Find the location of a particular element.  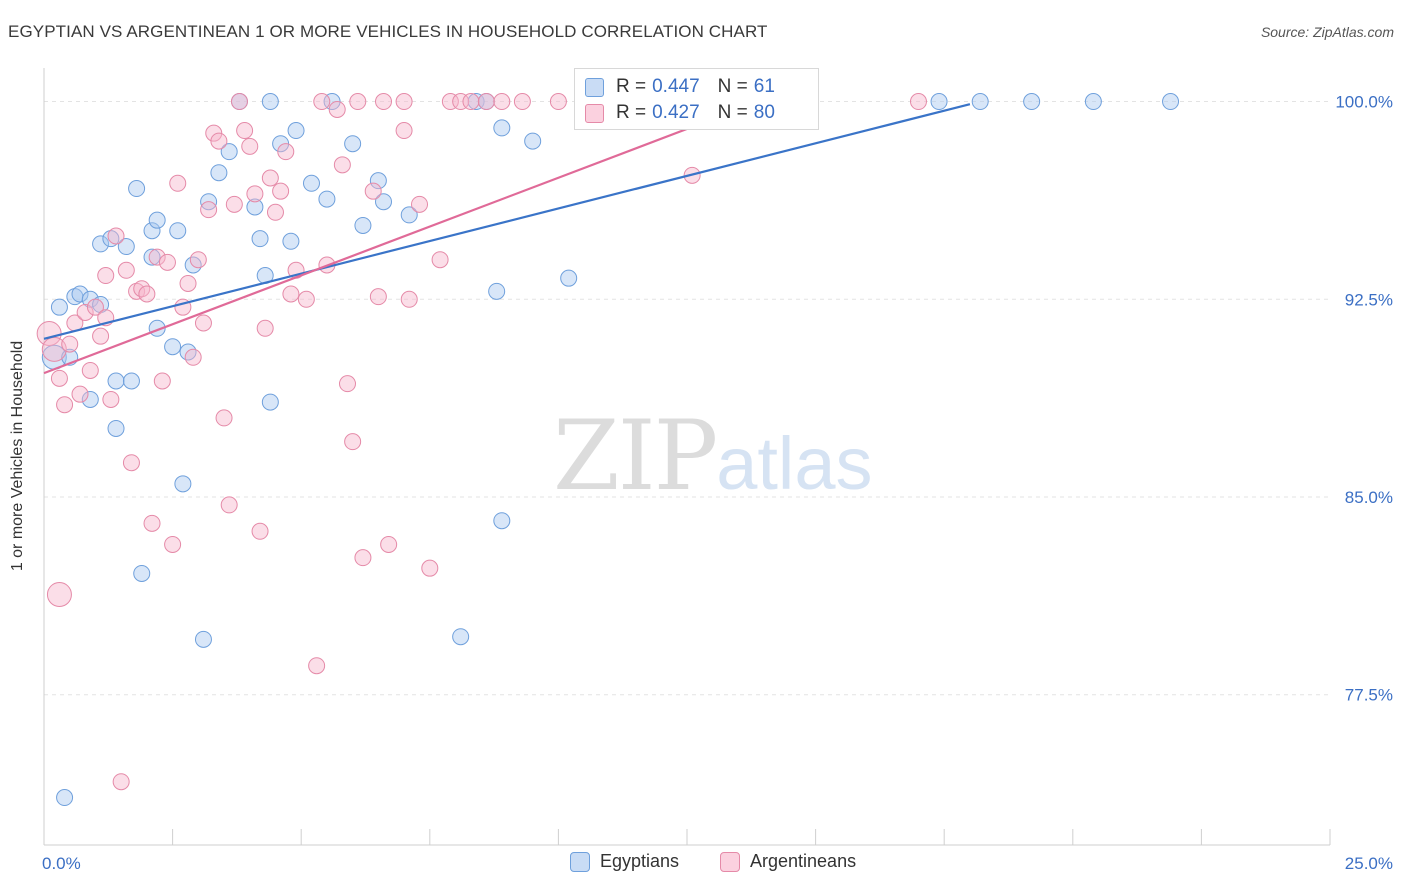

y-tick-label: 100.0% is located at coordinates (1364, 102).